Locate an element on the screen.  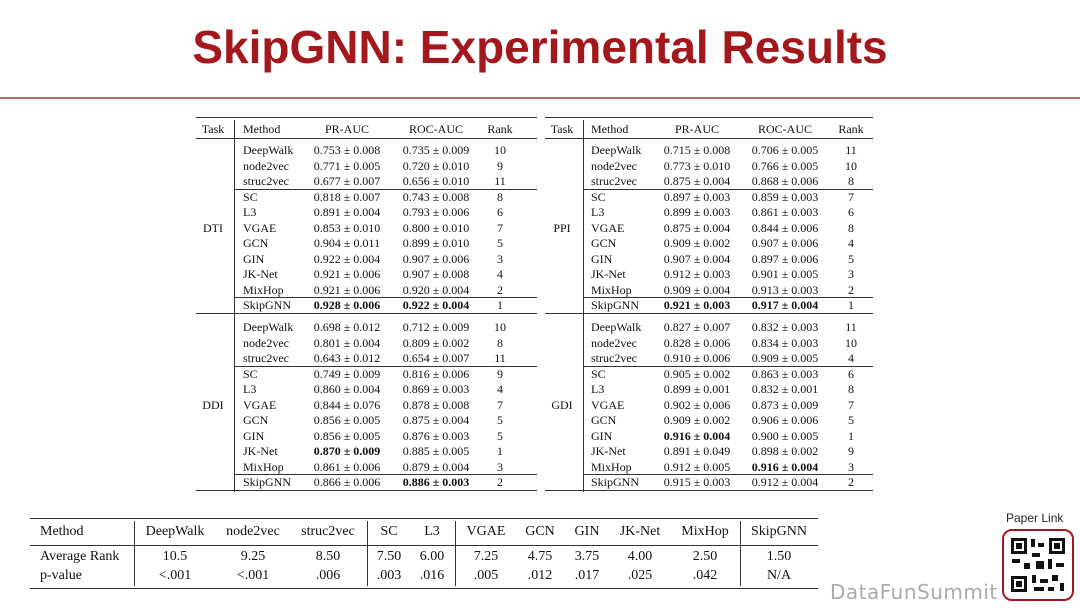
rank-cell: 8 is located at coordinates (500, 342).